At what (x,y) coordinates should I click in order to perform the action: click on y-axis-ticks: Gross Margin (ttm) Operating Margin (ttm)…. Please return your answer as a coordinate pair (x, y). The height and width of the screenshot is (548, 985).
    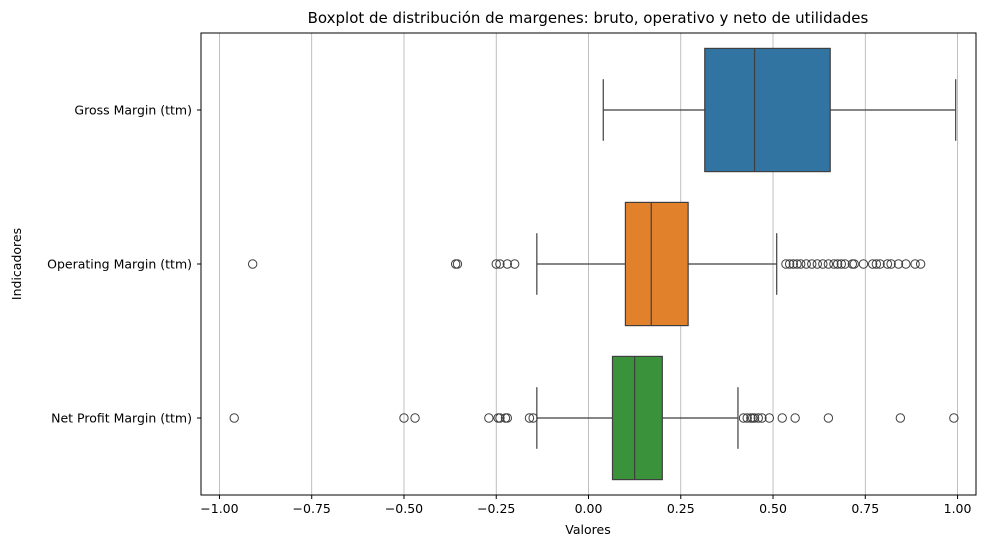
    Looking at the image, I should click on (124, 264).